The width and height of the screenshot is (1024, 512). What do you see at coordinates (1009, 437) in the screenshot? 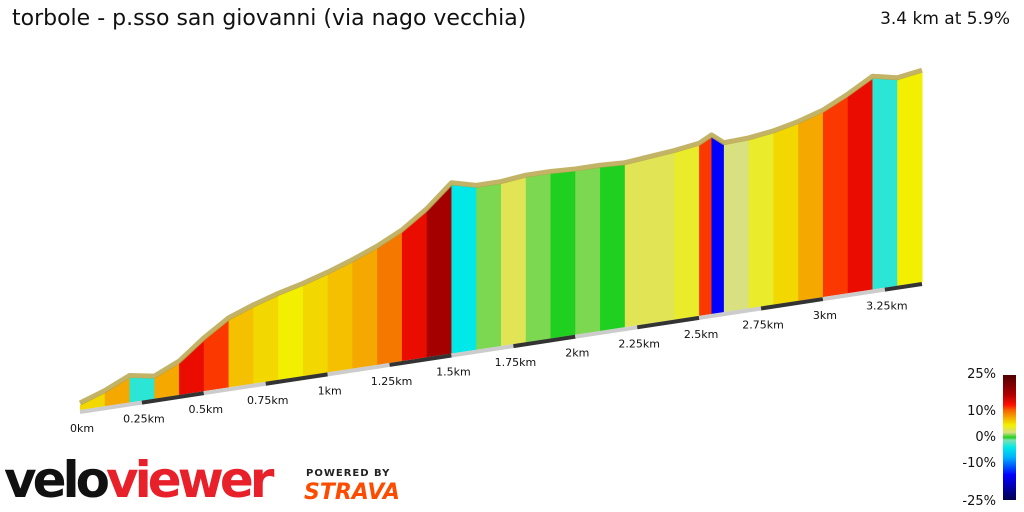
I see `grade-legend-bar` at bounding box center [1009, 437].